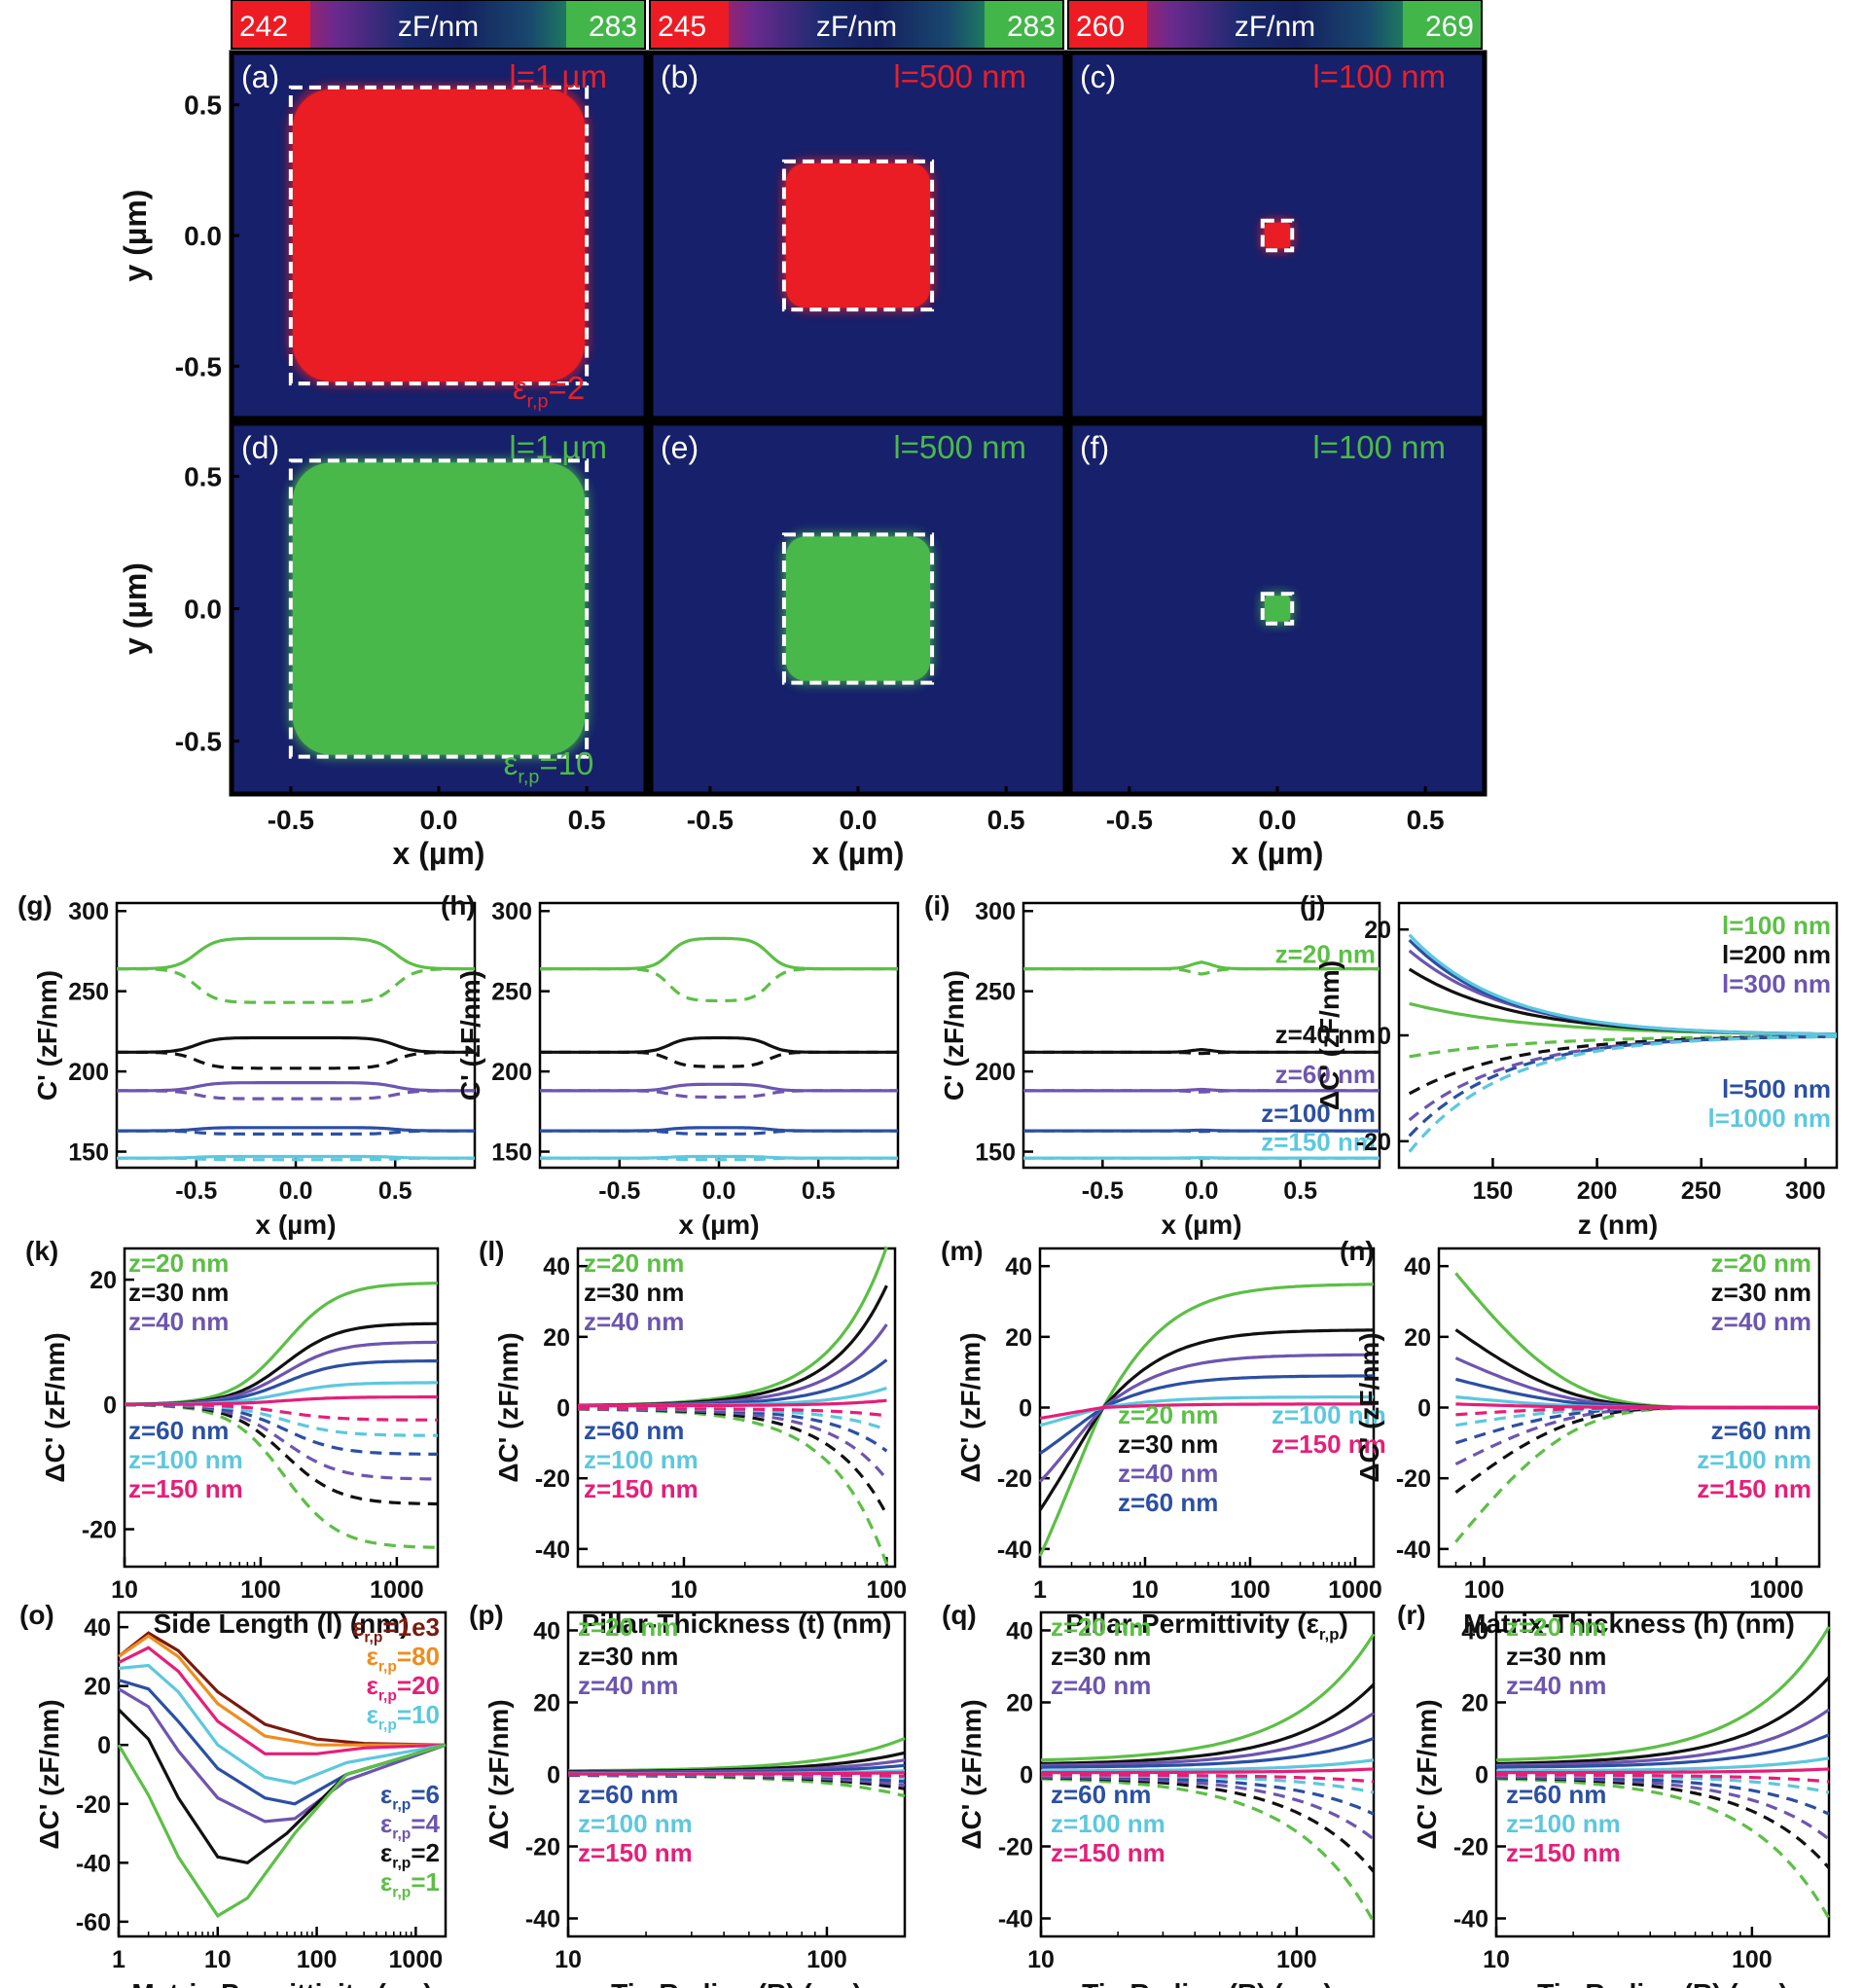 This screenshot has width=1864, height=1988. What do you see at coordinates (260, 448) in the screenshot?
I see `map-tag: (d)` at bounding box center [260, 448].